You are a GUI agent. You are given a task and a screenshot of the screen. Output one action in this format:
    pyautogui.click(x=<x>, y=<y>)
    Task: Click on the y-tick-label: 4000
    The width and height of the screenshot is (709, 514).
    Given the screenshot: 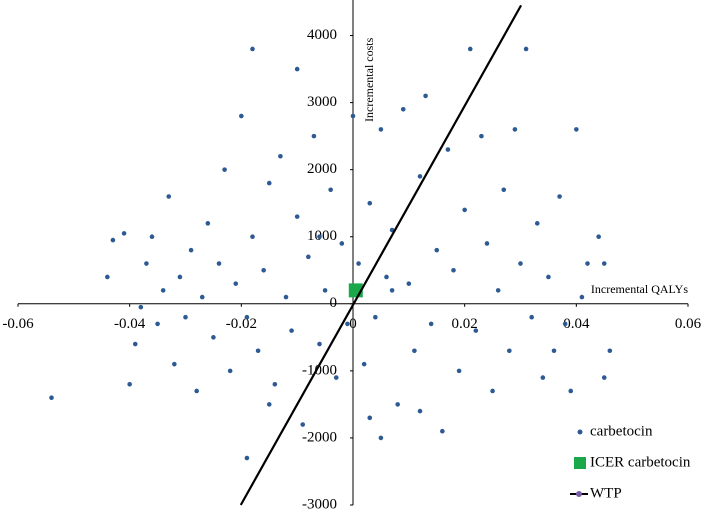 What is the action you would take?
    pyautogui.click(x=322, y=35)
    